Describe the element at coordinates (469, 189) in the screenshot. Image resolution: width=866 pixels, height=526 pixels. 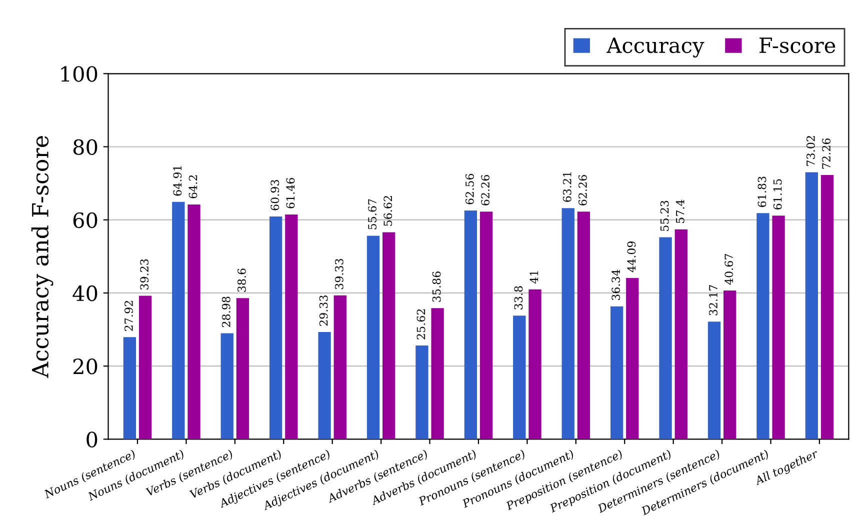
I see `data-label: 62.56` at that location.